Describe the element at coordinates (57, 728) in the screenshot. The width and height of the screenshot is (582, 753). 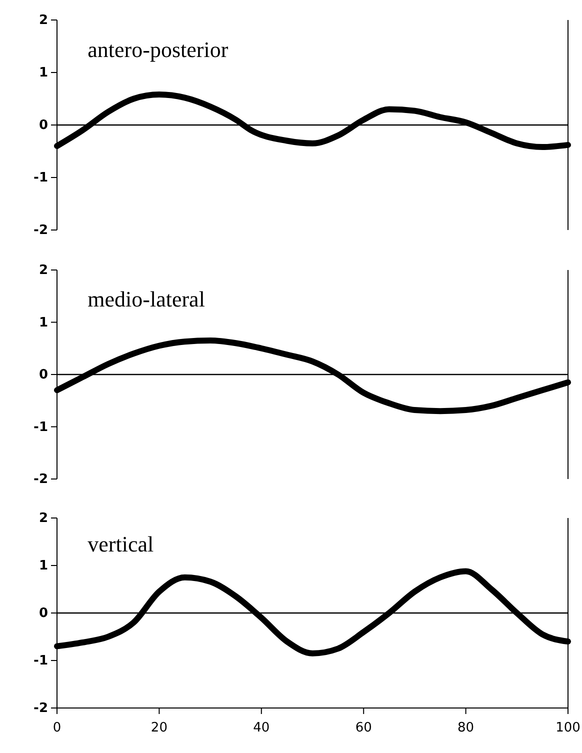
I see `x-tick-label: 0` at that location.